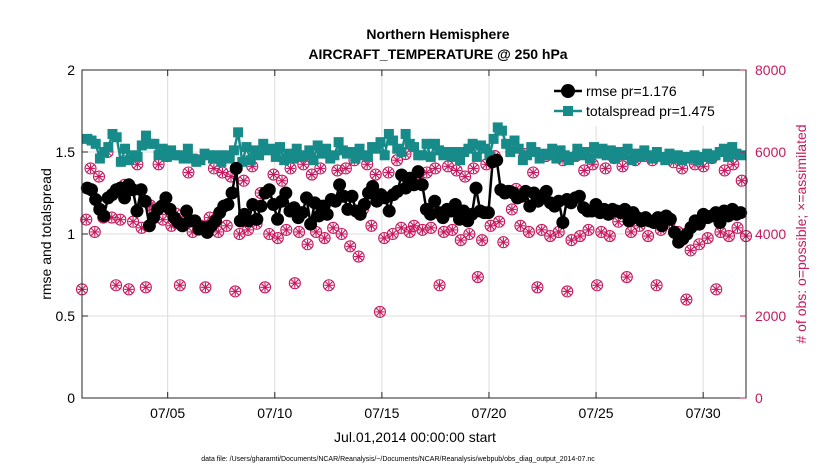  What do you see at coordinates (770, 152) in the screenshot?
I see `y2-tick-label: 6000` at bounding box center [770, 152].